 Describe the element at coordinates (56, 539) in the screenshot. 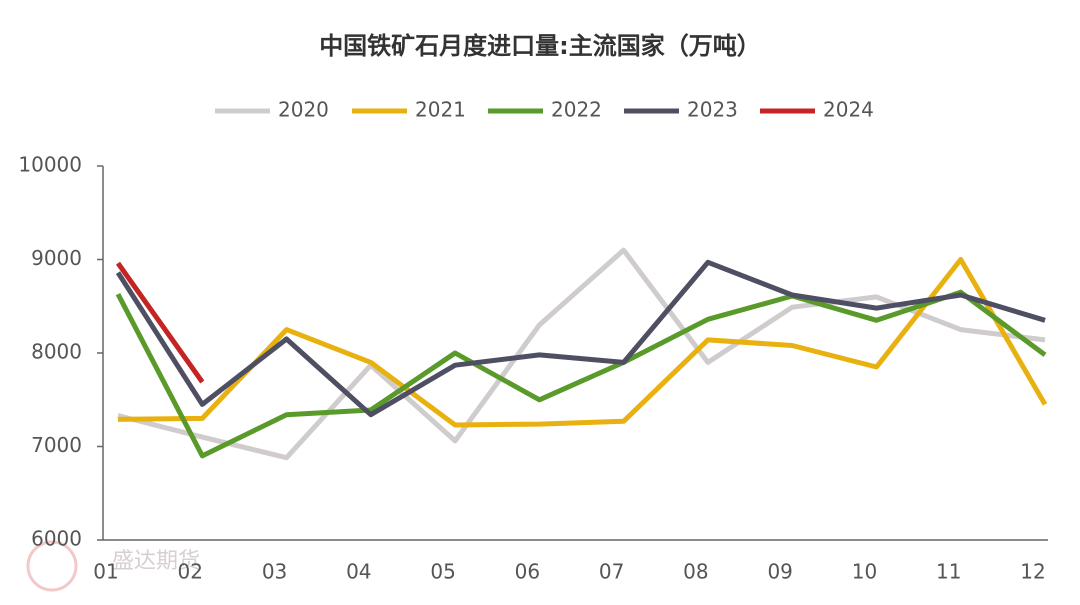

I see `y-tick-label: 6000` at that location.